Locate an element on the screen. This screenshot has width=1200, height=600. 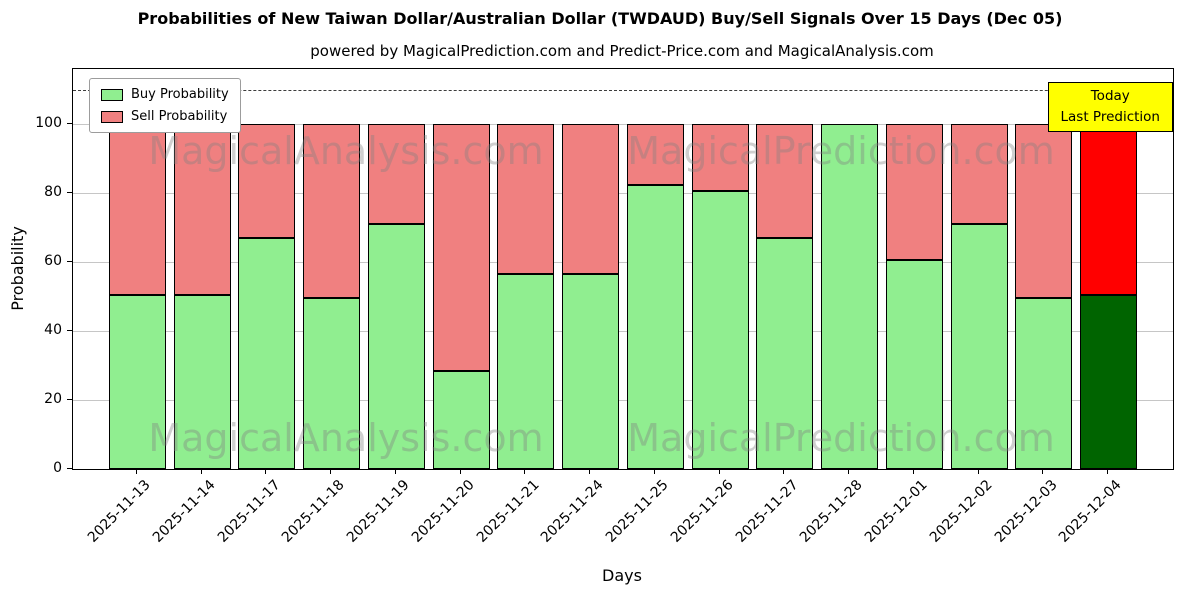
x-tick-label: 2025-11-18 is located at coordinates (313, 511).